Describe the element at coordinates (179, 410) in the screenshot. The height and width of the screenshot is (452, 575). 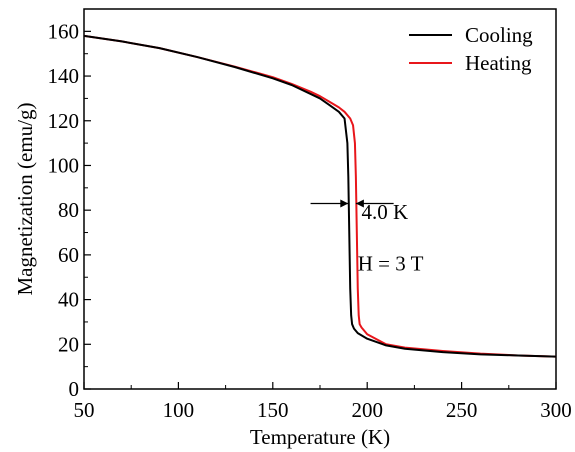
I see `x-tick-label: 100` at that location.